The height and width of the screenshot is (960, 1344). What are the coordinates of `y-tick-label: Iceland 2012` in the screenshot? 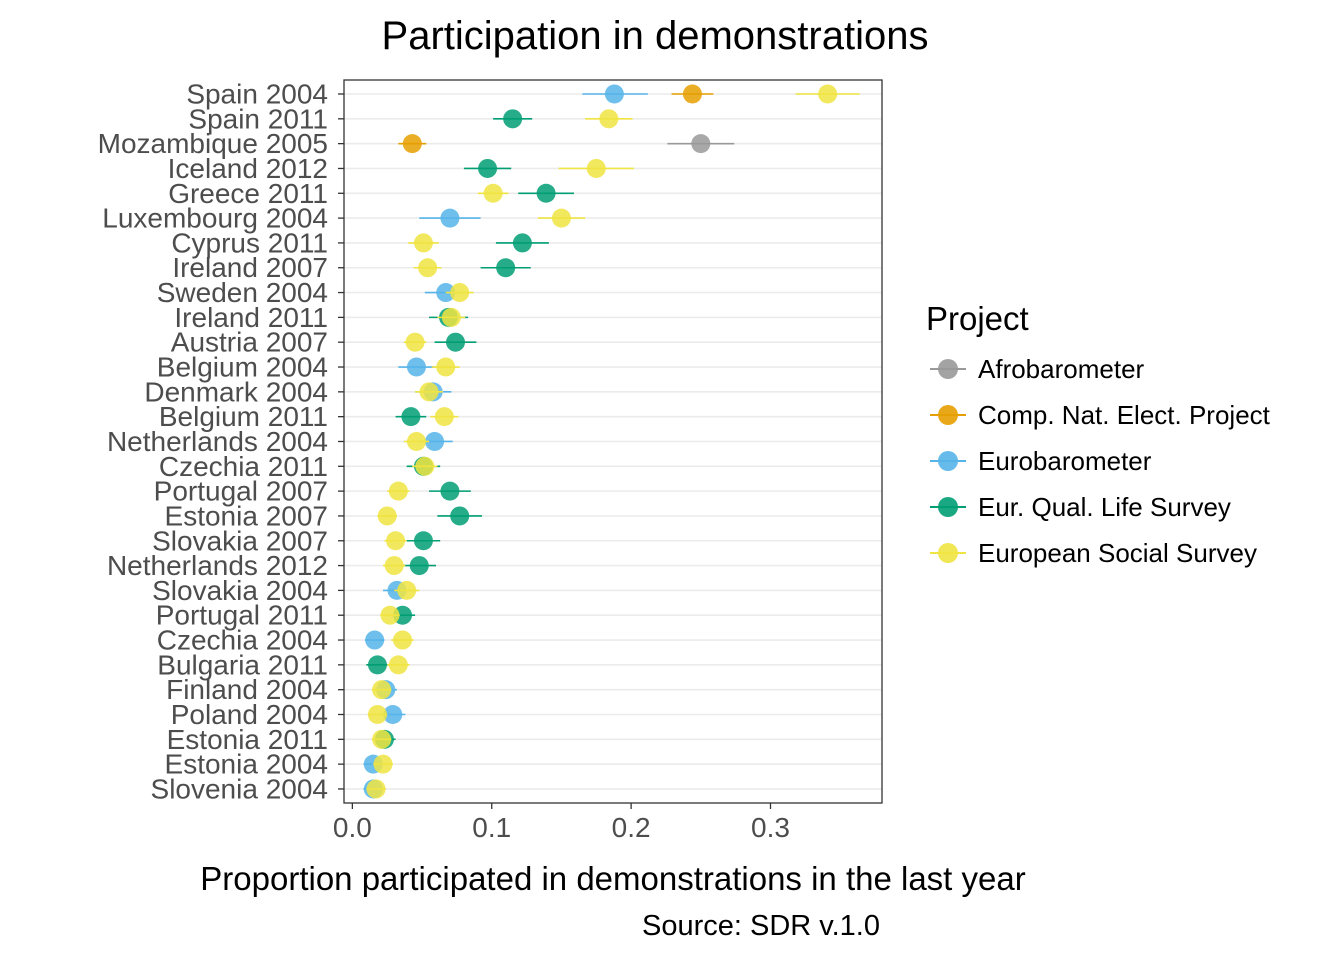 It's located at (248, 168).